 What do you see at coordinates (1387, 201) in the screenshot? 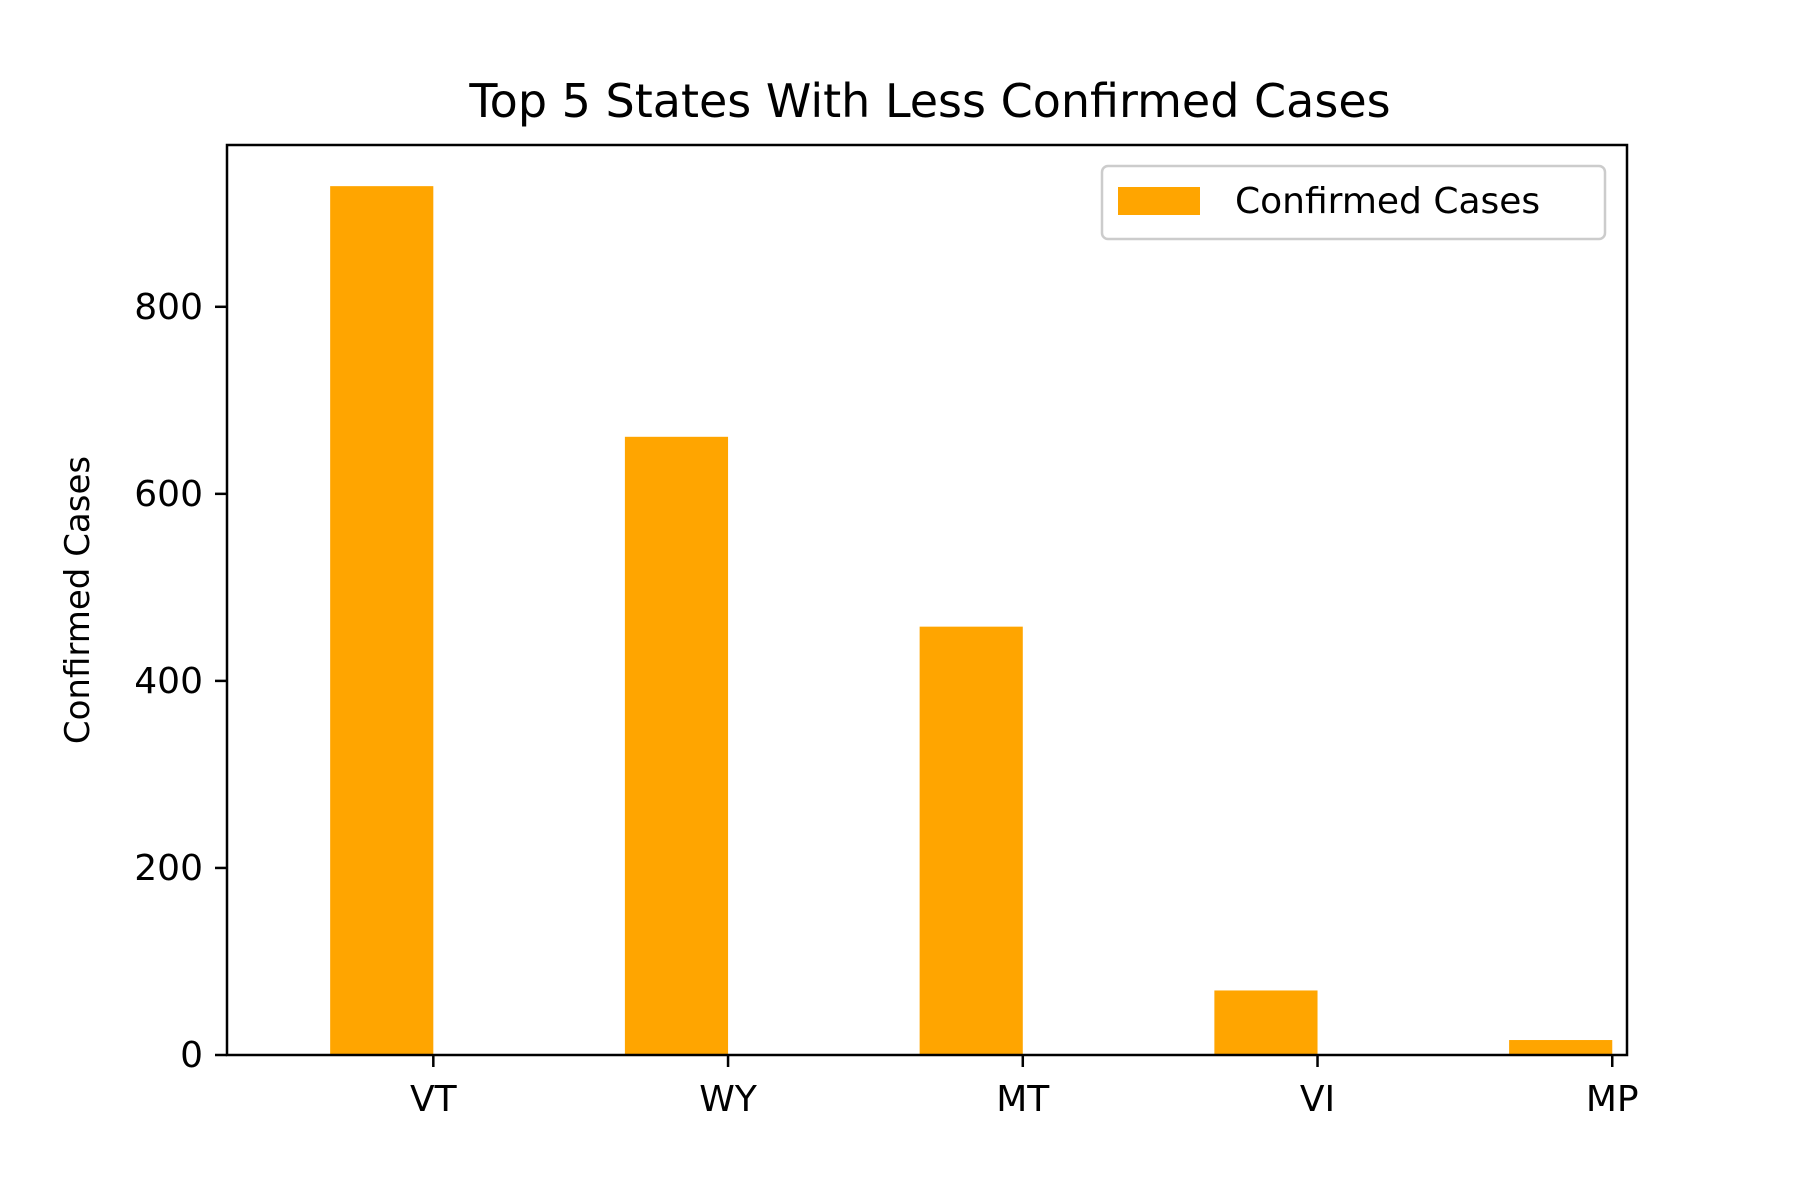
I see `legend-label: Confirmed Cases` at bounding box center [1387, 201].